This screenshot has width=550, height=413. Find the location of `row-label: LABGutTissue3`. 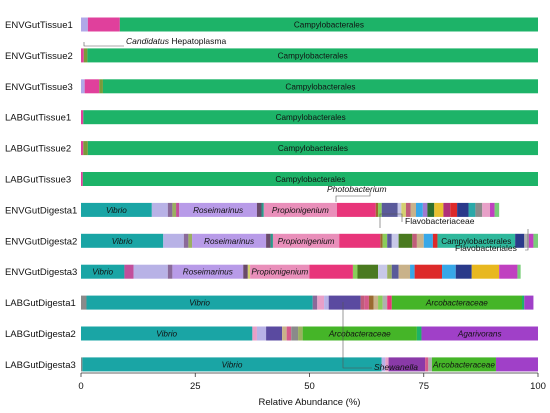

row-label: LABGutTissue3 is located at coordinates (38, 180).